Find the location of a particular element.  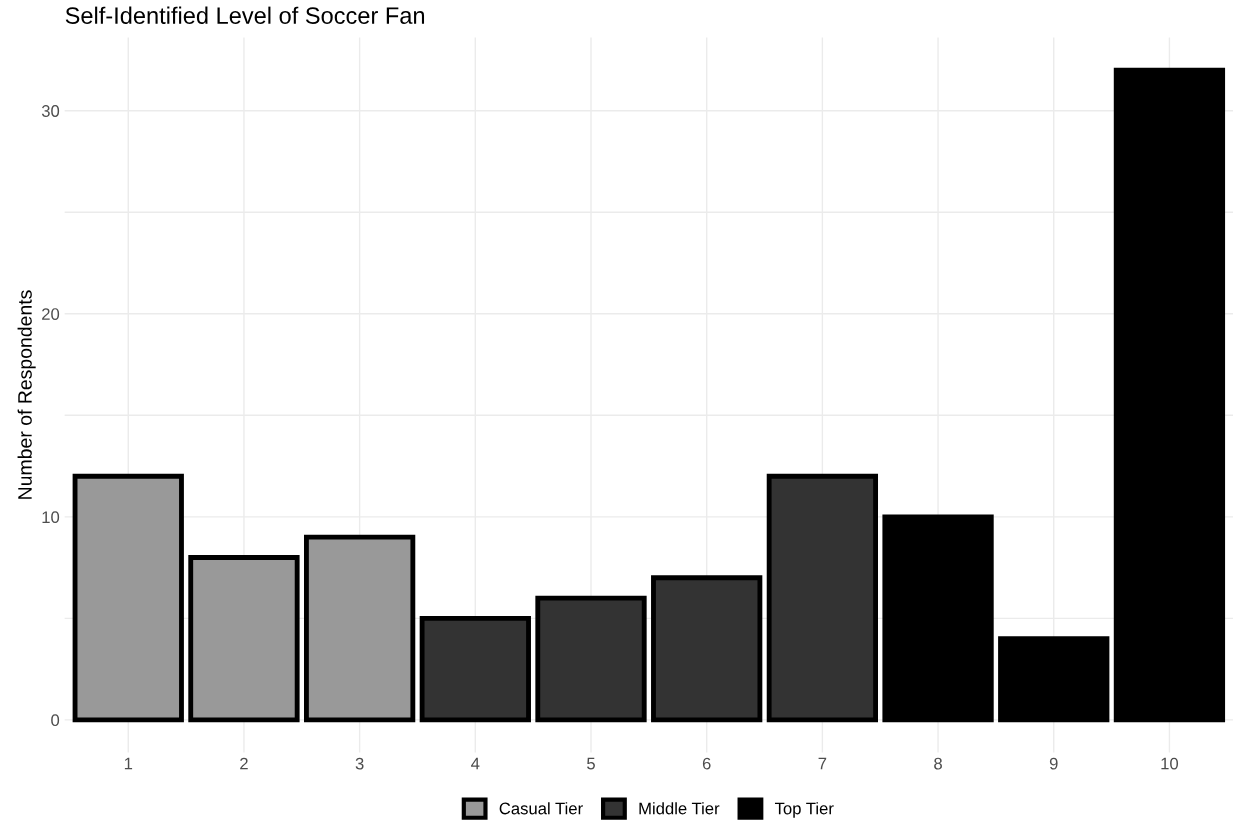

x-tick-label: 8 is located at coordinates (938, 763).